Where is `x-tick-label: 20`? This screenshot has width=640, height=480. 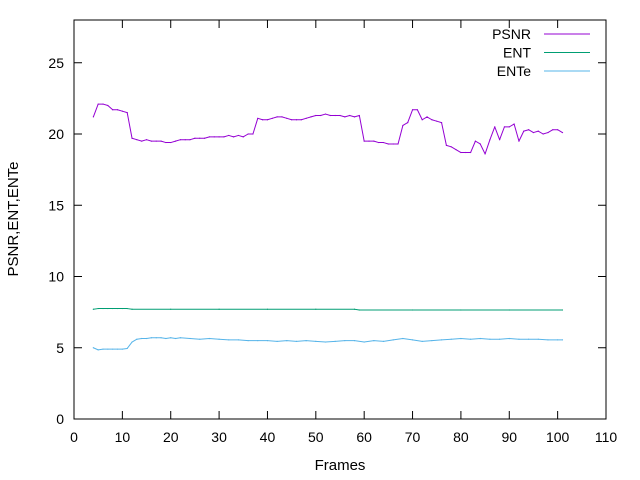
x-tick-label: 20 is located at coordinates (171, 437).